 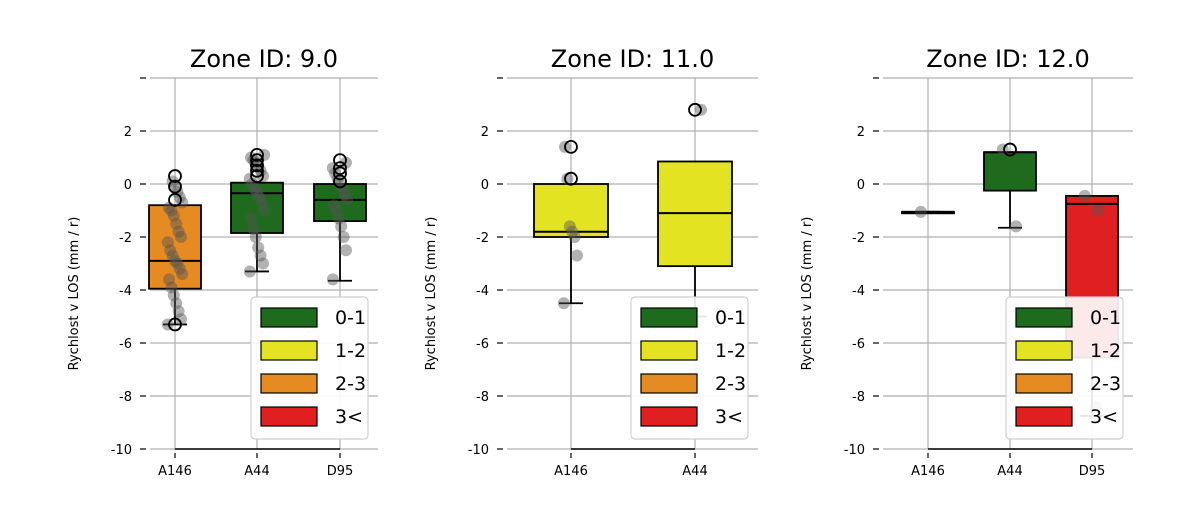 What do you see at coordinates (125, 291) in the screenshot?
I see `y-tick-label: -4` at bounding box center [125, 291].